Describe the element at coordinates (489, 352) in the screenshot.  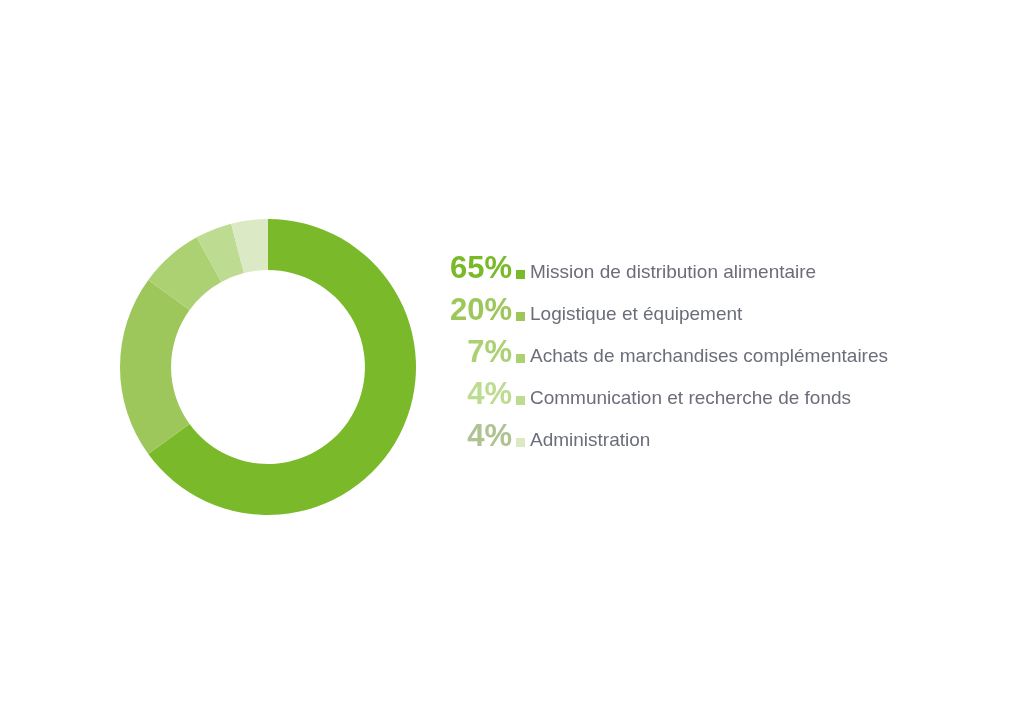
I see `data-label: 7%` at that location.